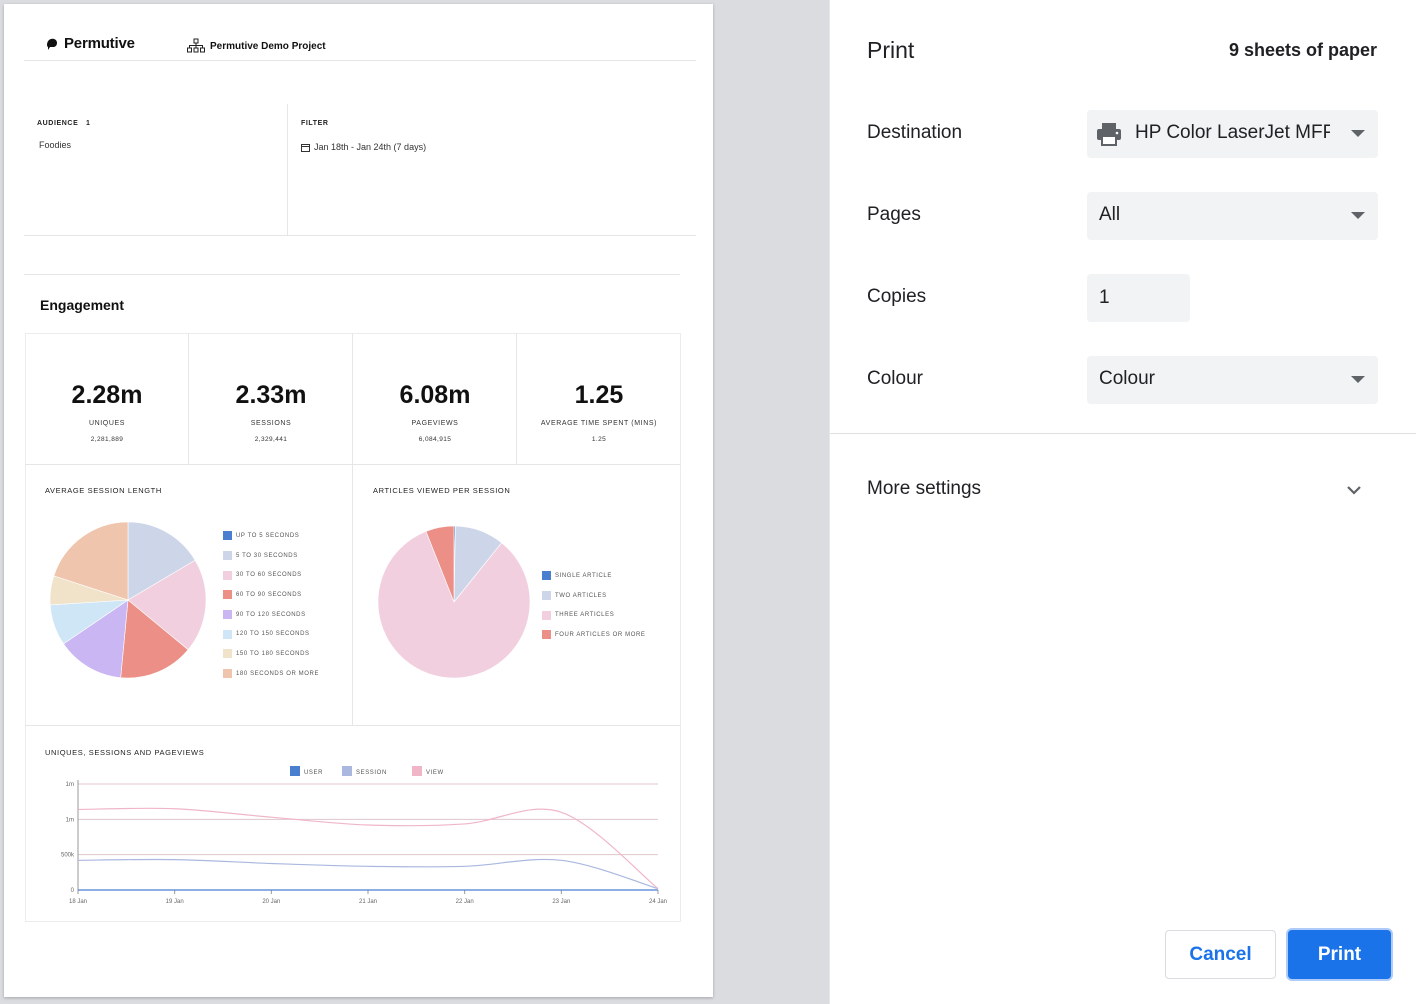 The image size is (1416, 1004). What do you see at coordinates (268, 46) in the screenshot?
I see `project-label: Permutive Demo Project` at bounding box center [268, 46].